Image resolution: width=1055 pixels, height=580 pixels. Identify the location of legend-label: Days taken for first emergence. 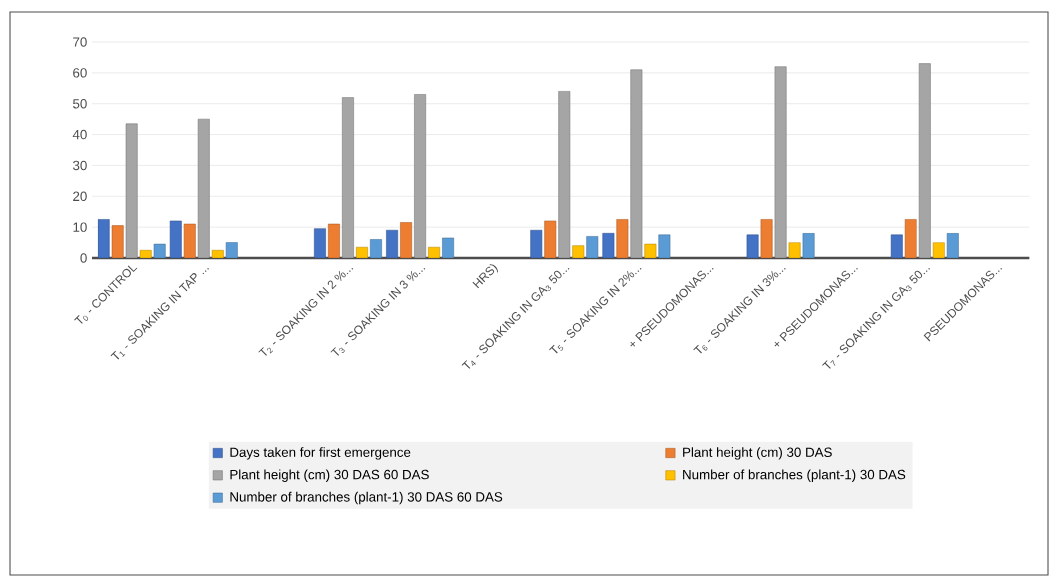
(320, 453).